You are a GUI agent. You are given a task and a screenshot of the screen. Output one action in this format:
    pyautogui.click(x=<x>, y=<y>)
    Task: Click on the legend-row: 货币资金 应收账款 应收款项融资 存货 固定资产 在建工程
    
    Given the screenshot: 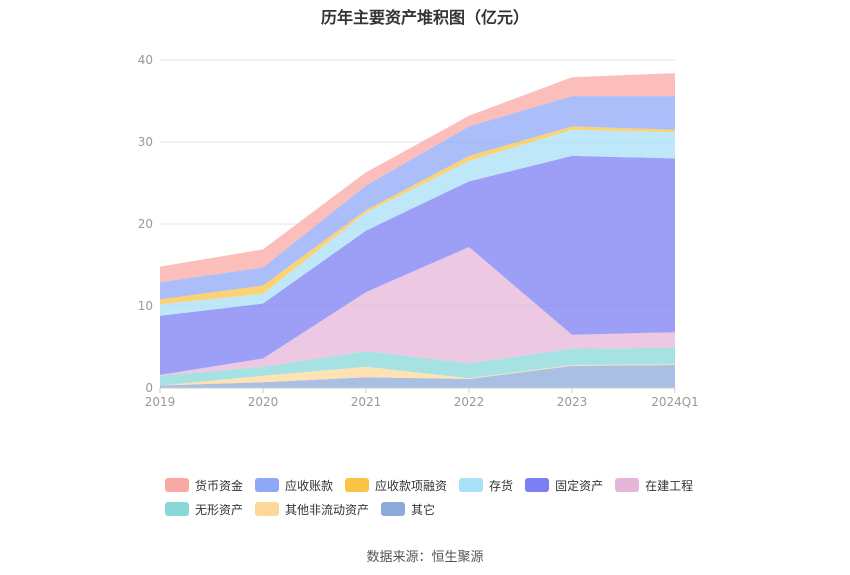 What is the action you would take?
    pyautogui.click(x=445, y=485)
    